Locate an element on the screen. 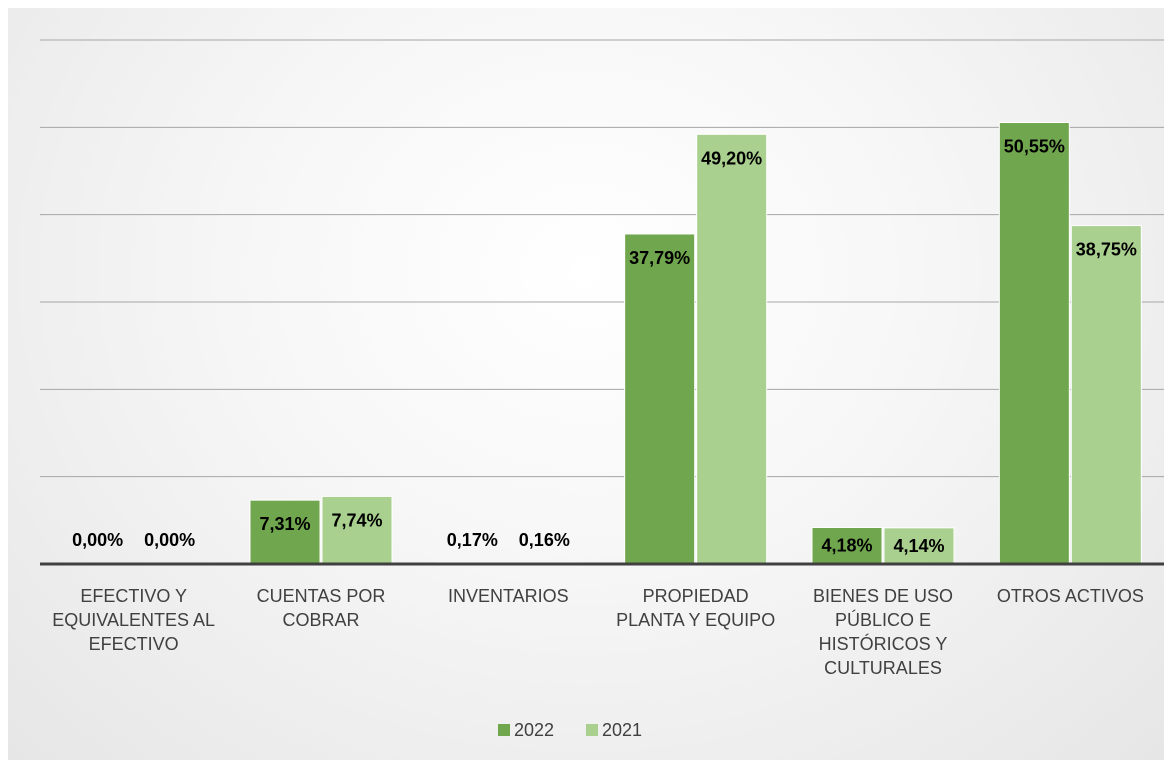 This screenshot has height=768, width=1172. data-label-2022-2: 0,17% is located at coordinates (472, 540).